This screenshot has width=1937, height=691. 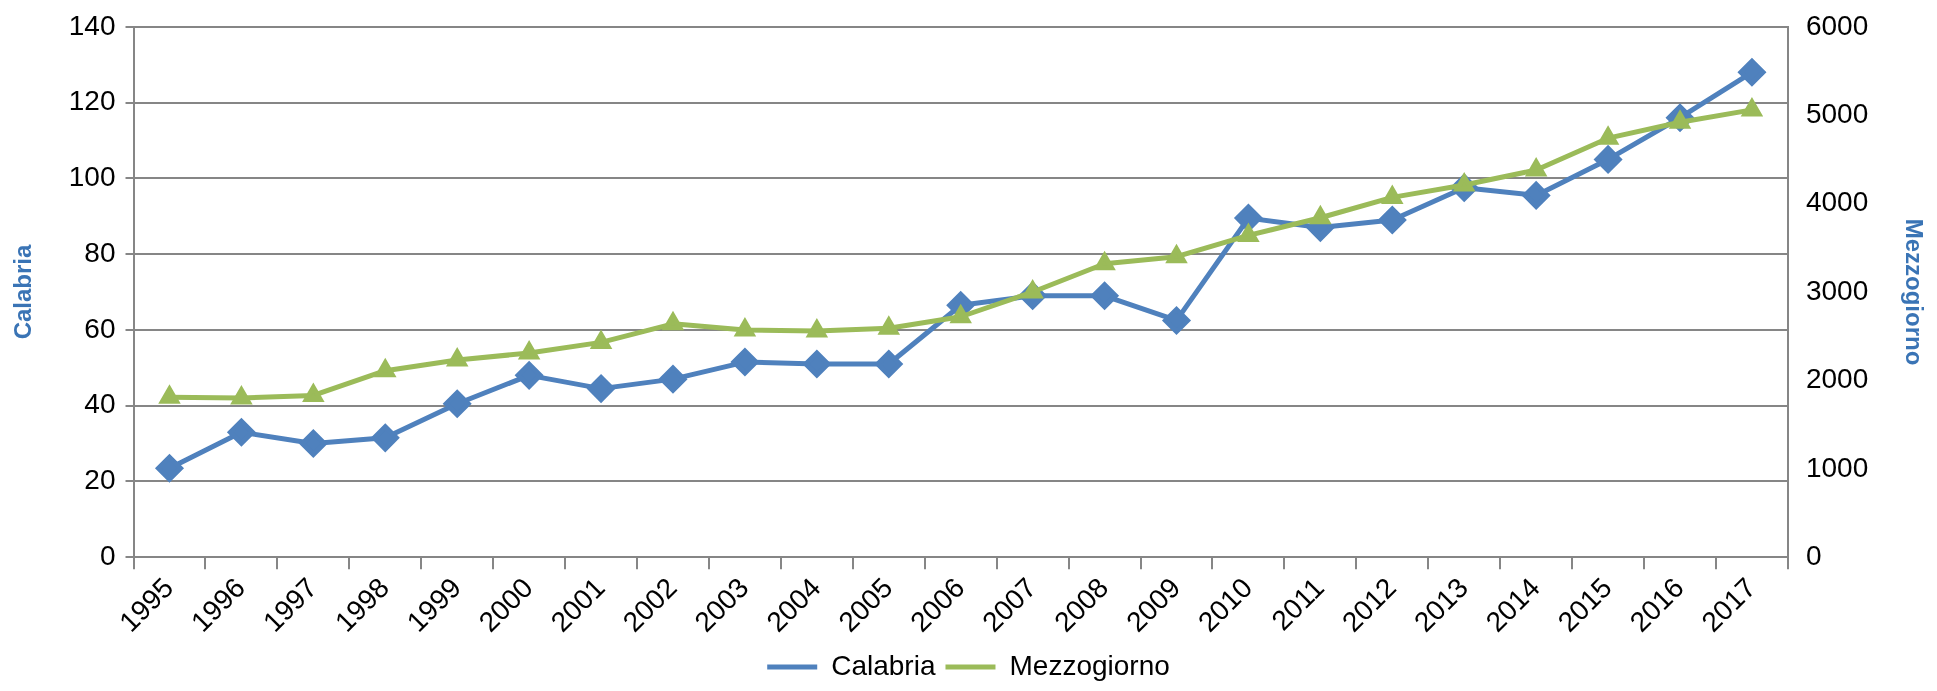 What do you see at coordinates (100, 404) in the screenshot?
I see `y-tick-label: 40` at bounding box center [100, 404].